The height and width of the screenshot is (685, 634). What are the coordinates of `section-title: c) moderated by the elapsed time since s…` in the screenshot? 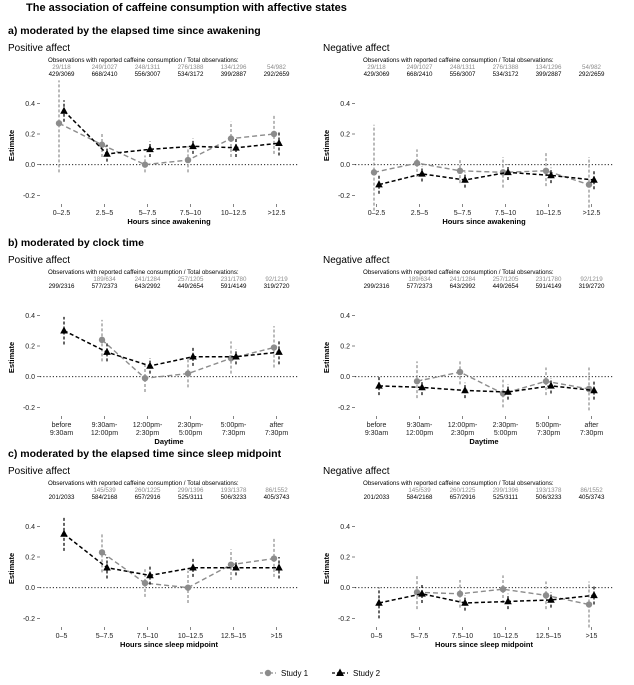 It's located at (145, 454).